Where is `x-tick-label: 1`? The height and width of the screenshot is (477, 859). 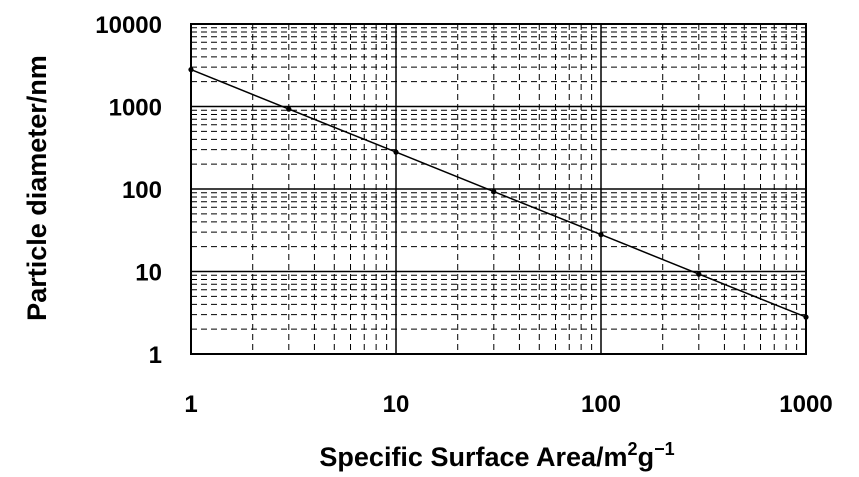 x-tick-label: 1 is located at coordinates (190, 404).